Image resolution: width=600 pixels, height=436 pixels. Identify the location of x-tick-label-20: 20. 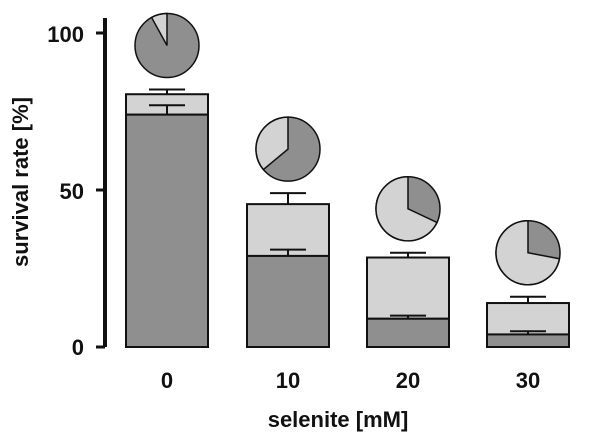
(408, 380).